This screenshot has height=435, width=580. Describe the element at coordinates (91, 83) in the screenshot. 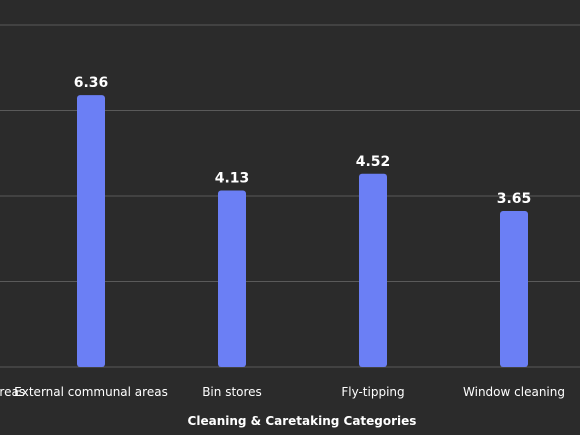

I see `bar-value-label: 6.36` at that location.